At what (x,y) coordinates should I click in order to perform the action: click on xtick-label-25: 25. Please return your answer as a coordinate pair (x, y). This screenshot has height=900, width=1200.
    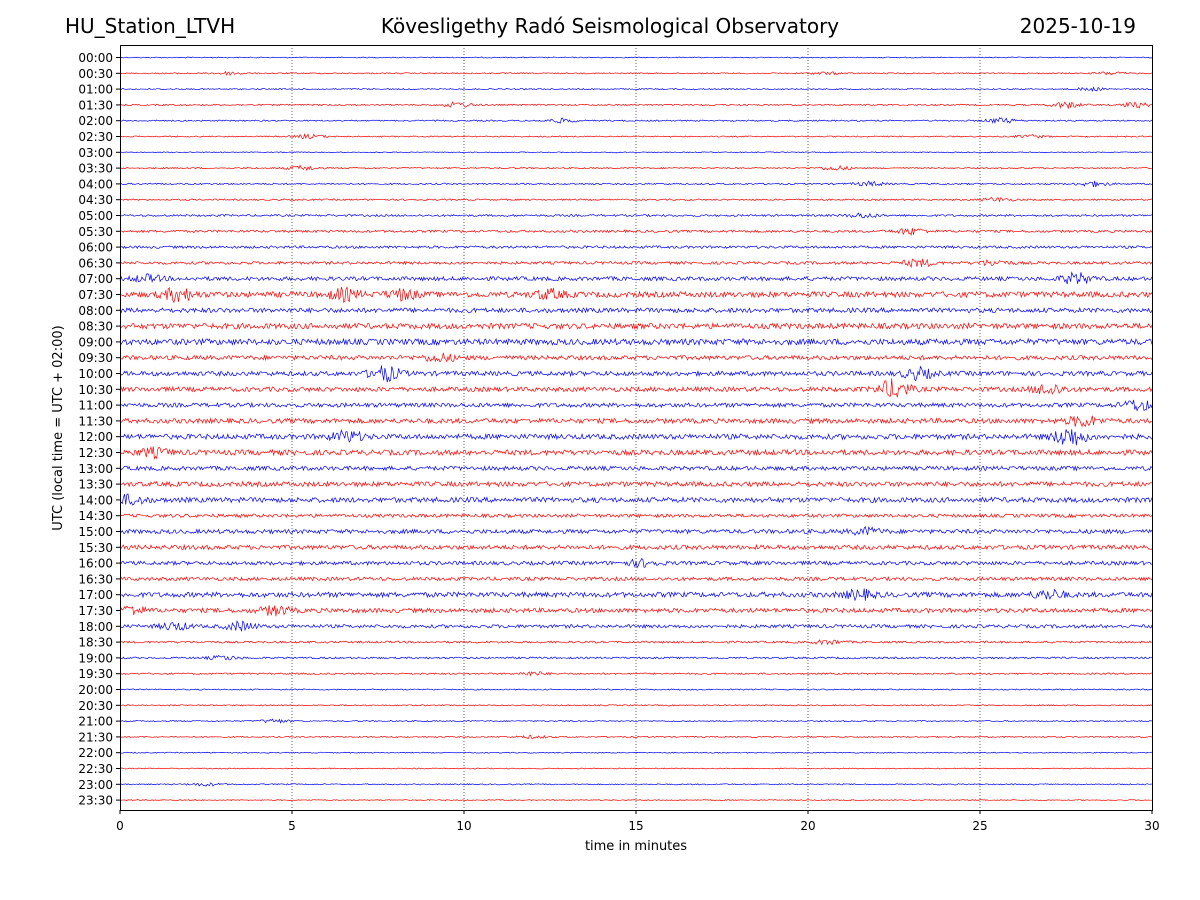
    Looking at the image, I should click on (979, 826).